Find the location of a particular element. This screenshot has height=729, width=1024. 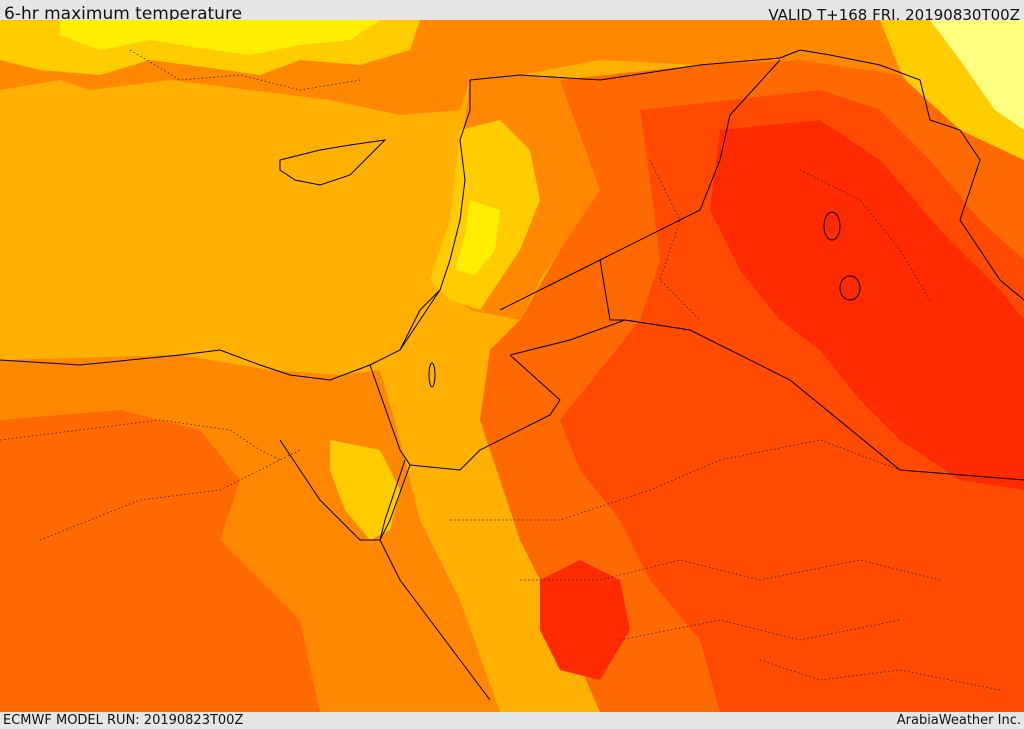

temp-band-sinai-yellow is located at coordinates (365, 490).